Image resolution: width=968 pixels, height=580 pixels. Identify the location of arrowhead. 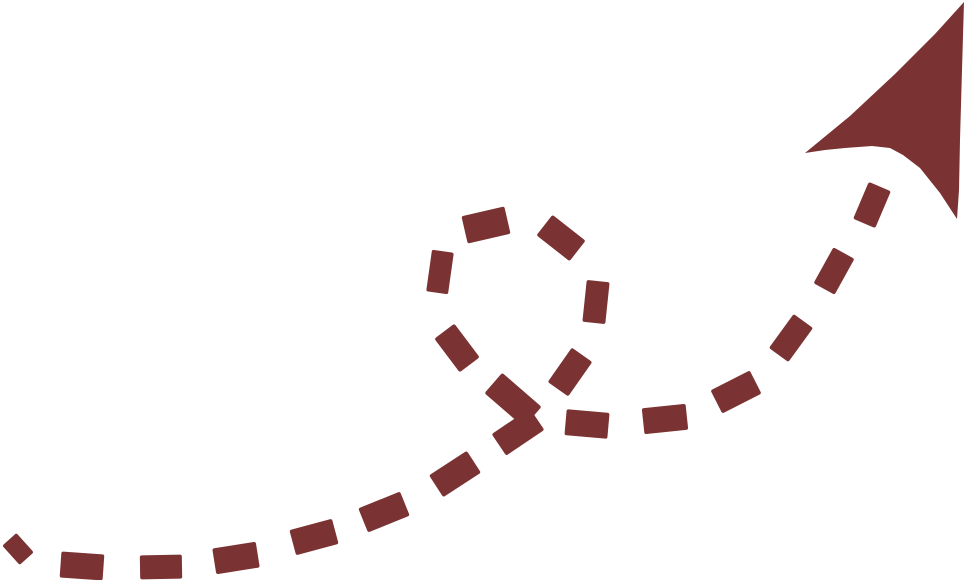
(884, 110).